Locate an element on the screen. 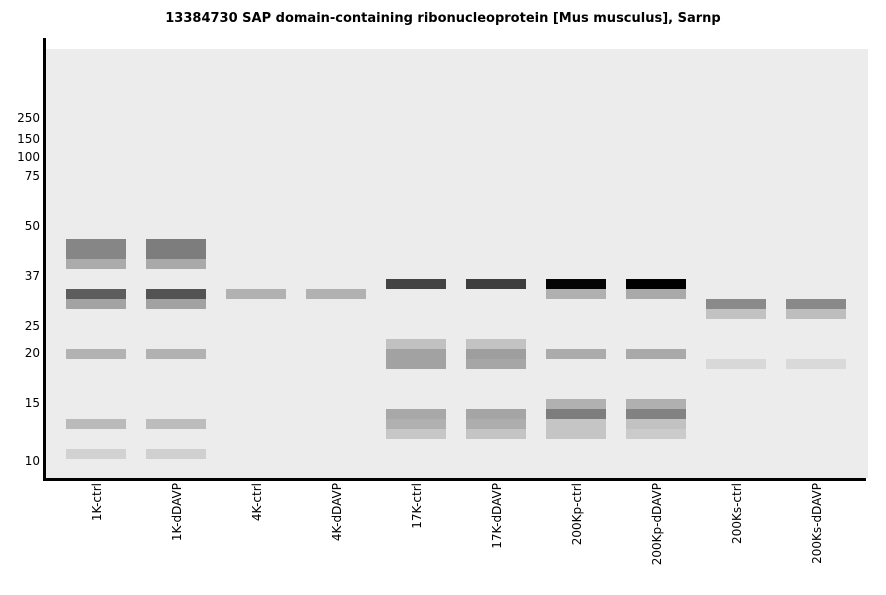  y-tick-label-250: 250 is located at coordinates (28, 118).